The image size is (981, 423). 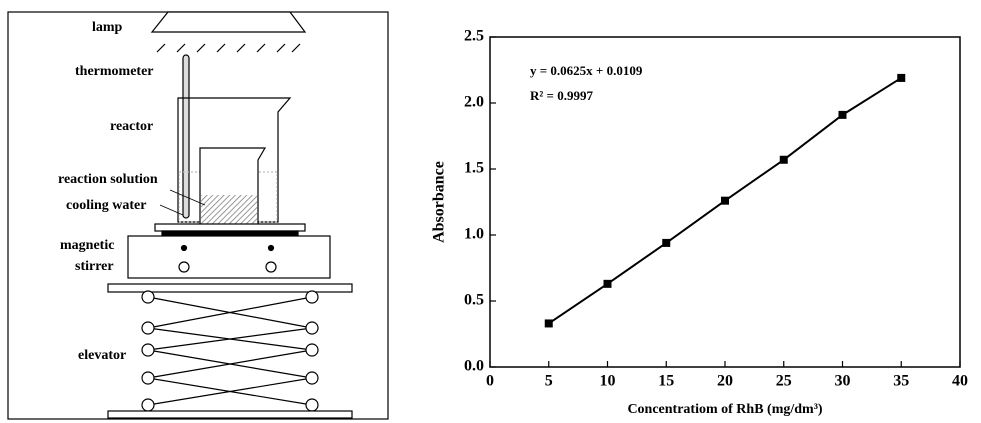 I want to click on label: lamp, so click(x=107, y=27).